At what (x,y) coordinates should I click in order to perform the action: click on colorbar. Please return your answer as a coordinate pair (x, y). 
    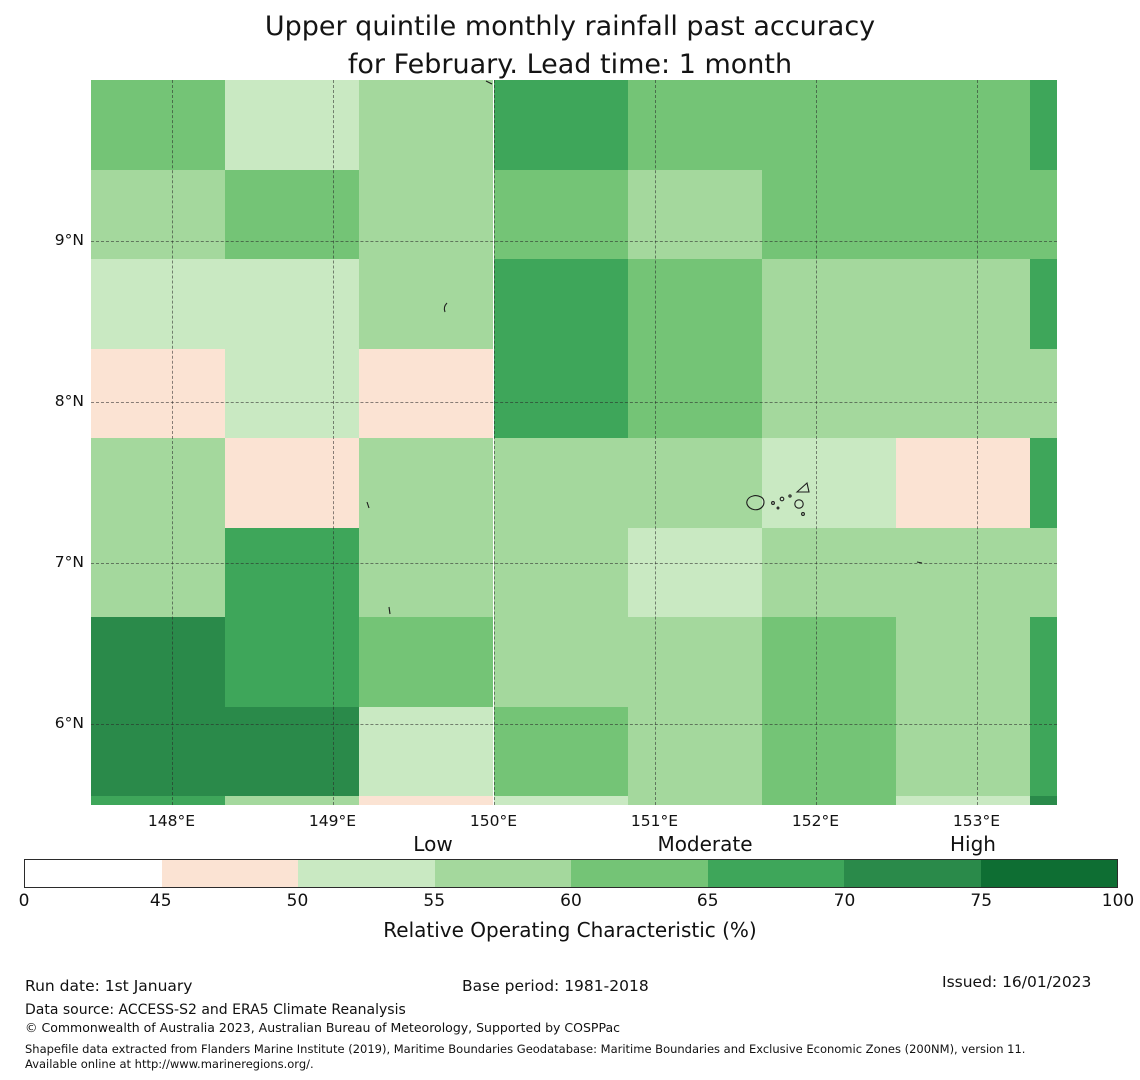
    Looking at the image, I should click on (571, 873).